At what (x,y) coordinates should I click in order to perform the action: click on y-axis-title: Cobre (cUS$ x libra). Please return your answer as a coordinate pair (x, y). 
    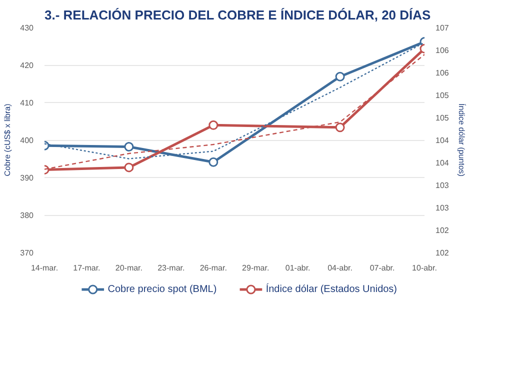
    Looking at the image, I should click on (7, 139).